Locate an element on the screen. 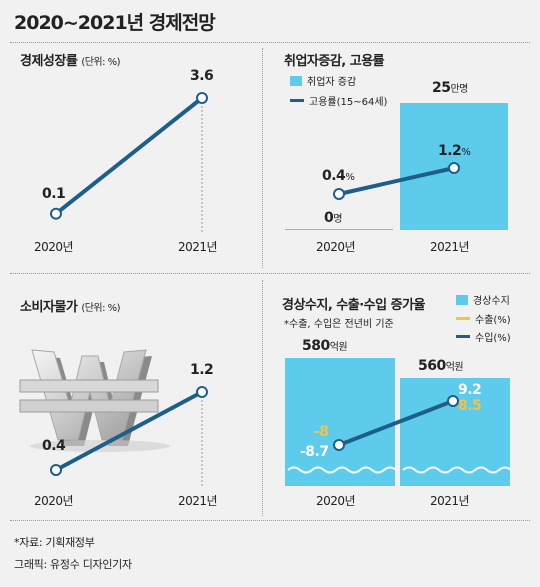 This screenshot has height=587, width=540. current-account-label-2021: 560억원 is located at coordinates (441, 366).